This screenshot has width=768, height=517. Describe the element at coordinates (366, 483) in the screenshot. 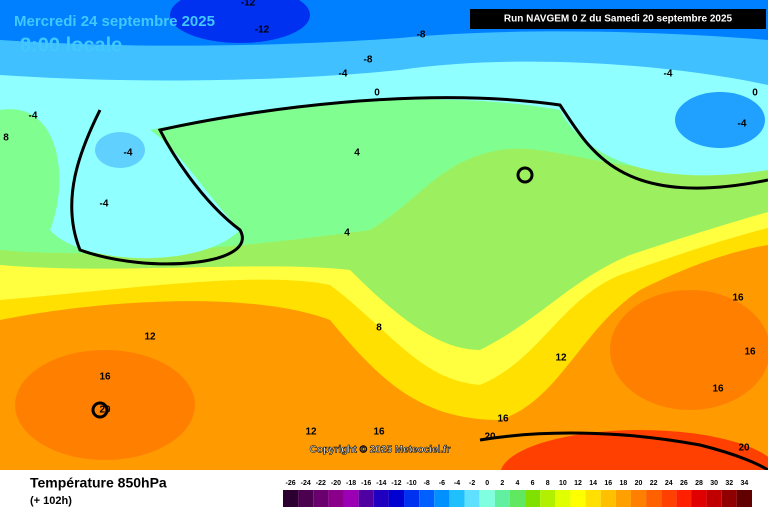

I see `colorbar-label: -16` at that location.